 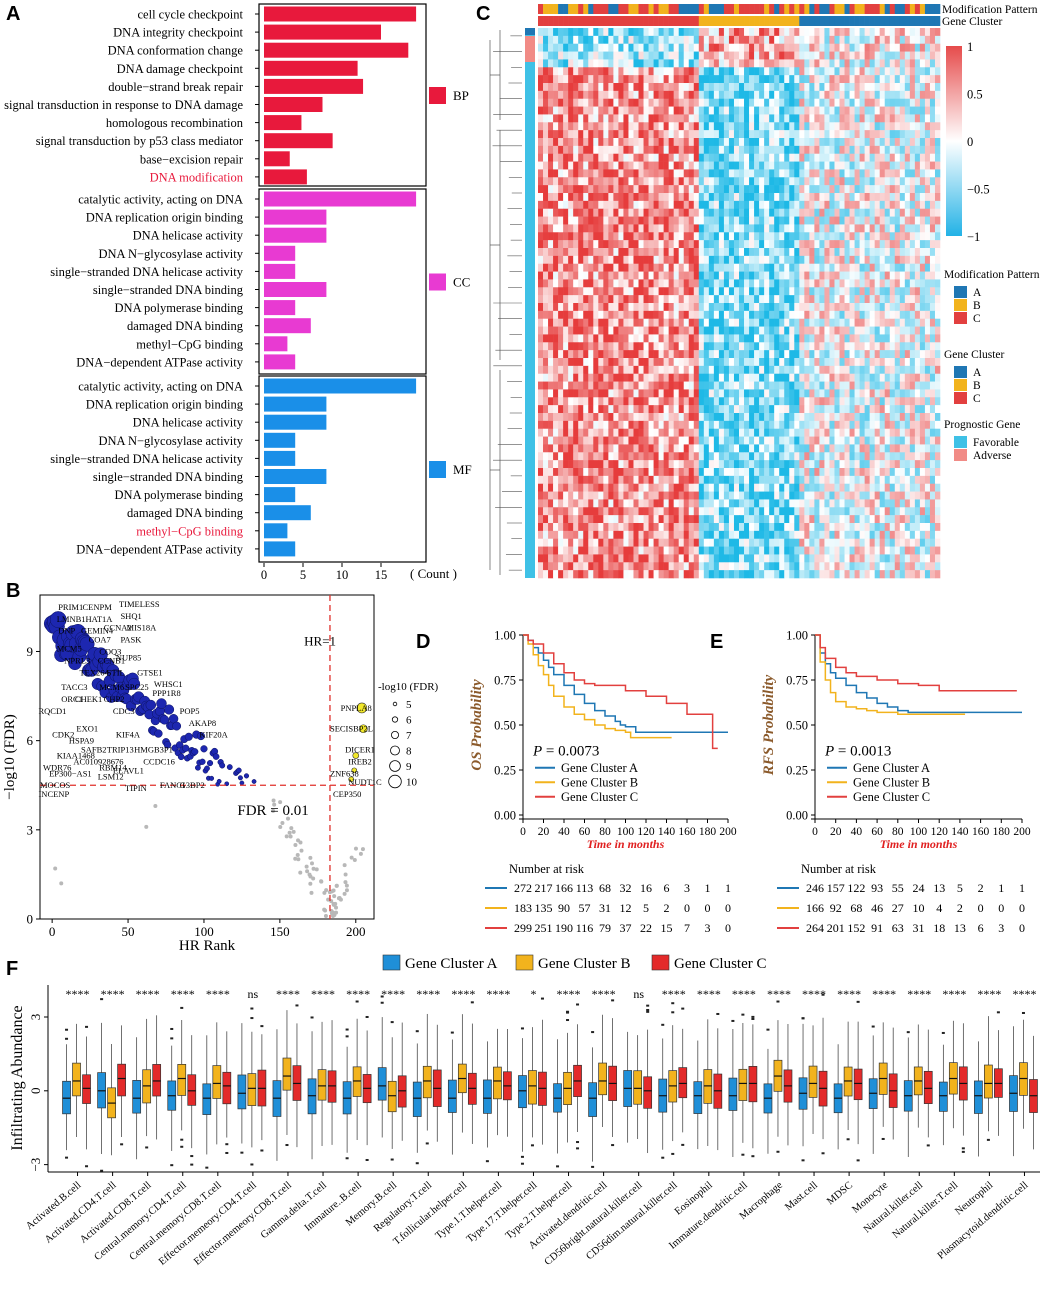 I want to click on modification-pattern-cell, so click(x=621, y=9).